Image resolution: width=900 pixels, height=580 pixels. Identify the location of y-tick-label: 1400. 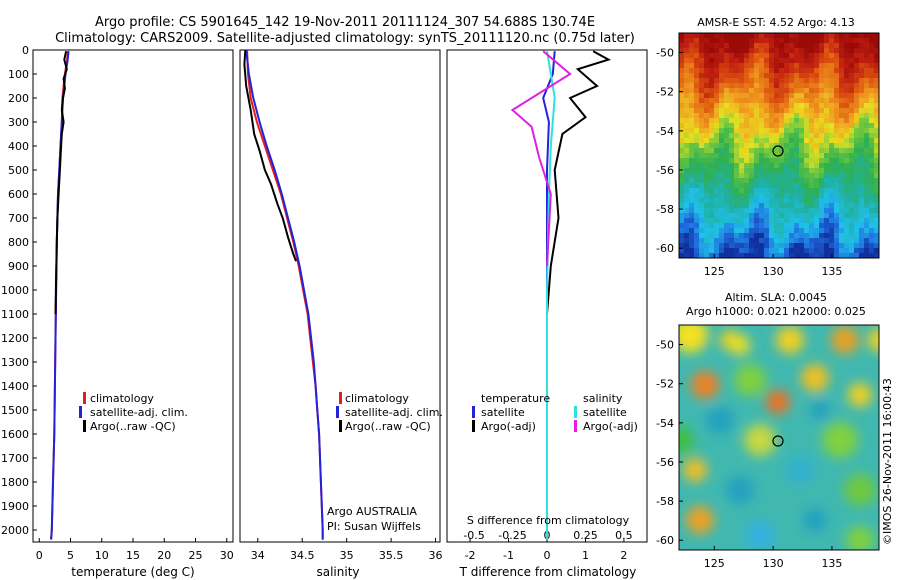
(15, 386).